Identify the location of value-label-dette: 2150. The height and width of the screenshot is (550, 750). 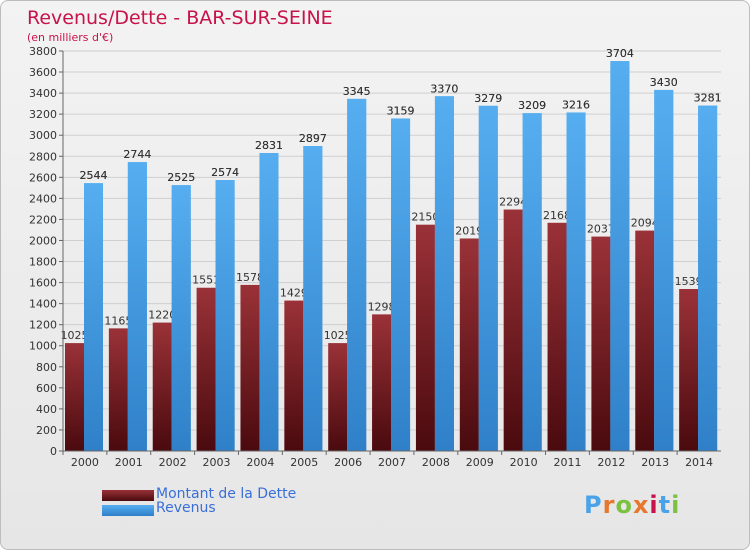
(425, 217).